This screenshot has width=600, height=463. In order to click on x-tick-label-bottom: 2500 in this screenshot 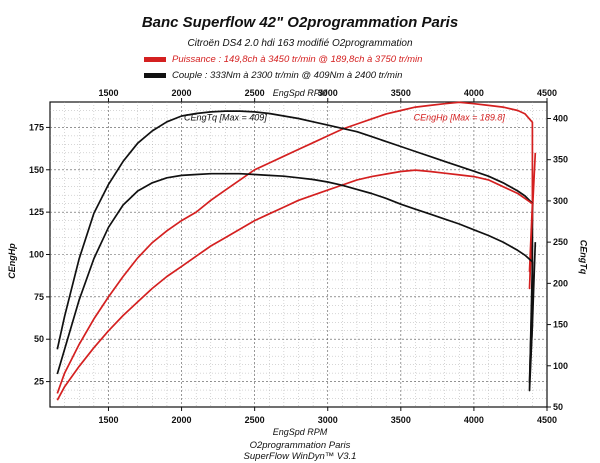, I will do `click(255, 420)`.